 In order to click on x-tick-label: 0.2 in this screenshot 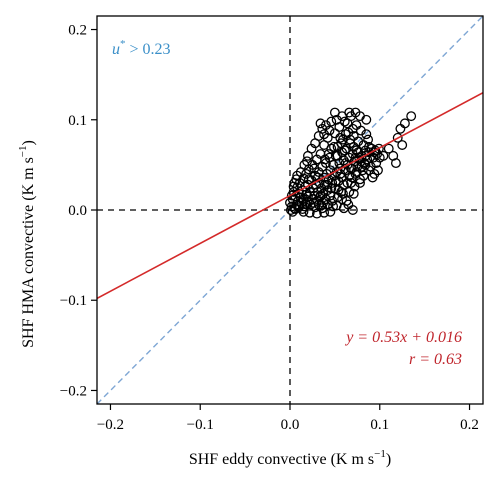, I will do `click(469, 425)`.